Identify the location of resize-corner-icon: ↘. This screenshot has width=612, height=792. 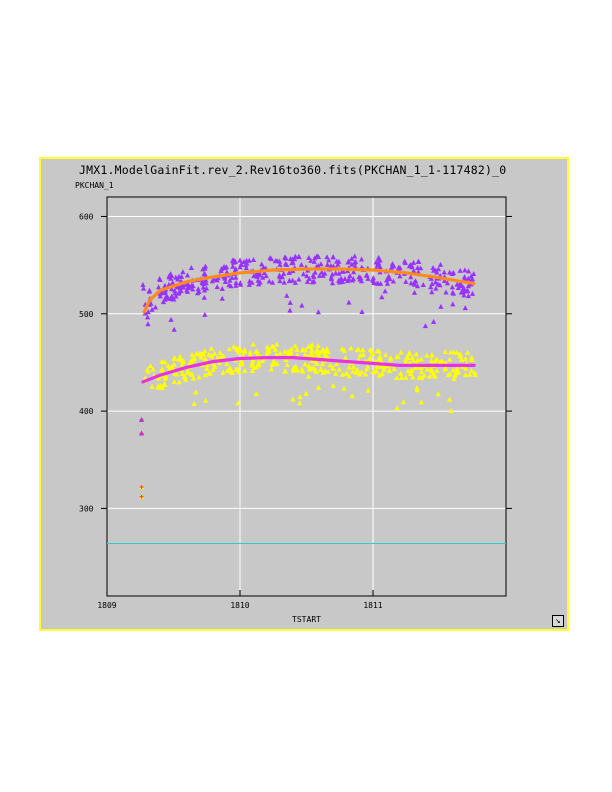
(558, 621).